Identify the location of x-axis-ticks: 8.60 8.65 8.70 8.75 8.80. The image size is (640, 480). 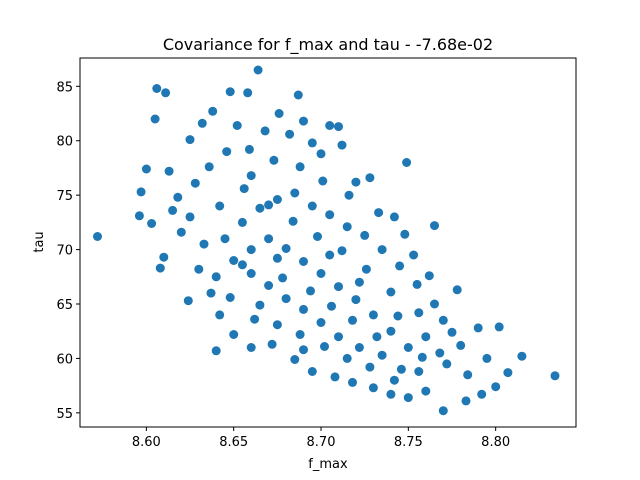
(321, 438).